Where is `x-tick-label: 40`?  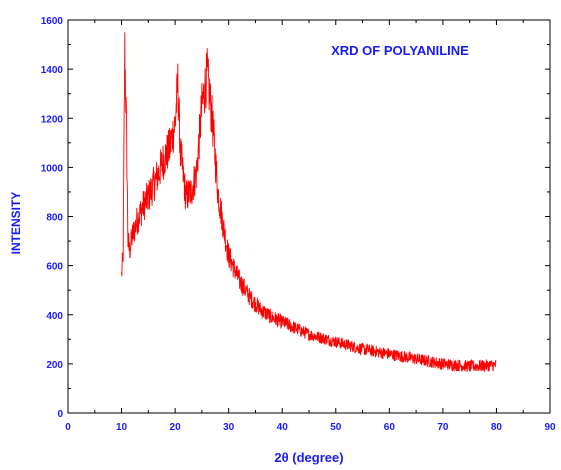
x-tick-label: 40 is located at coordinates (283, 427).